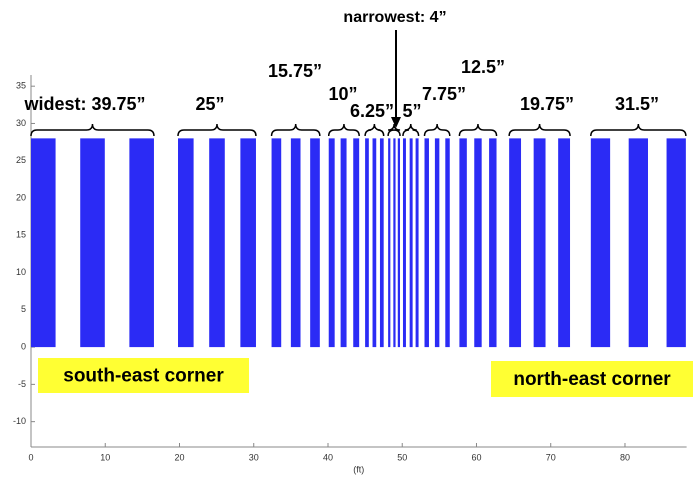 Image resolution: width=694 pixels, height=477 pixels. I want to click on y-tick-label: 10, so click(21, 272).